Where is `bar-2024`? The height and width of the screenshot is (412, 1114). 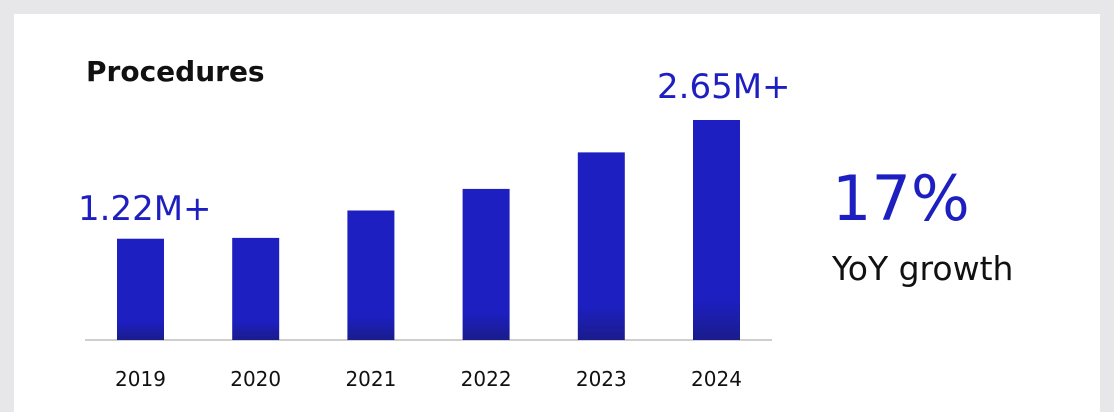 bar-2024 is located at coordinates (716, 230).